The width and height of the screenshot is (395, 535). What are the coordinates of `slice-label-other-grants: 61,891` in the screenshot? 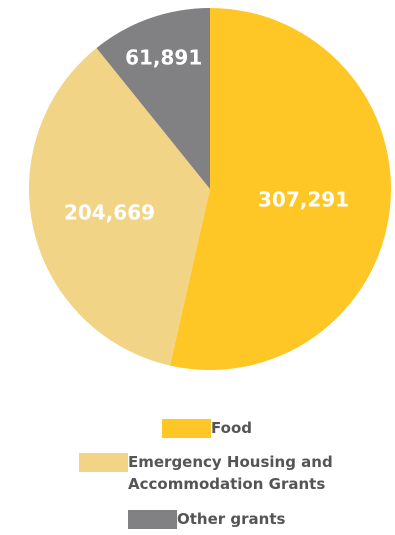 It's located at (163, 58).